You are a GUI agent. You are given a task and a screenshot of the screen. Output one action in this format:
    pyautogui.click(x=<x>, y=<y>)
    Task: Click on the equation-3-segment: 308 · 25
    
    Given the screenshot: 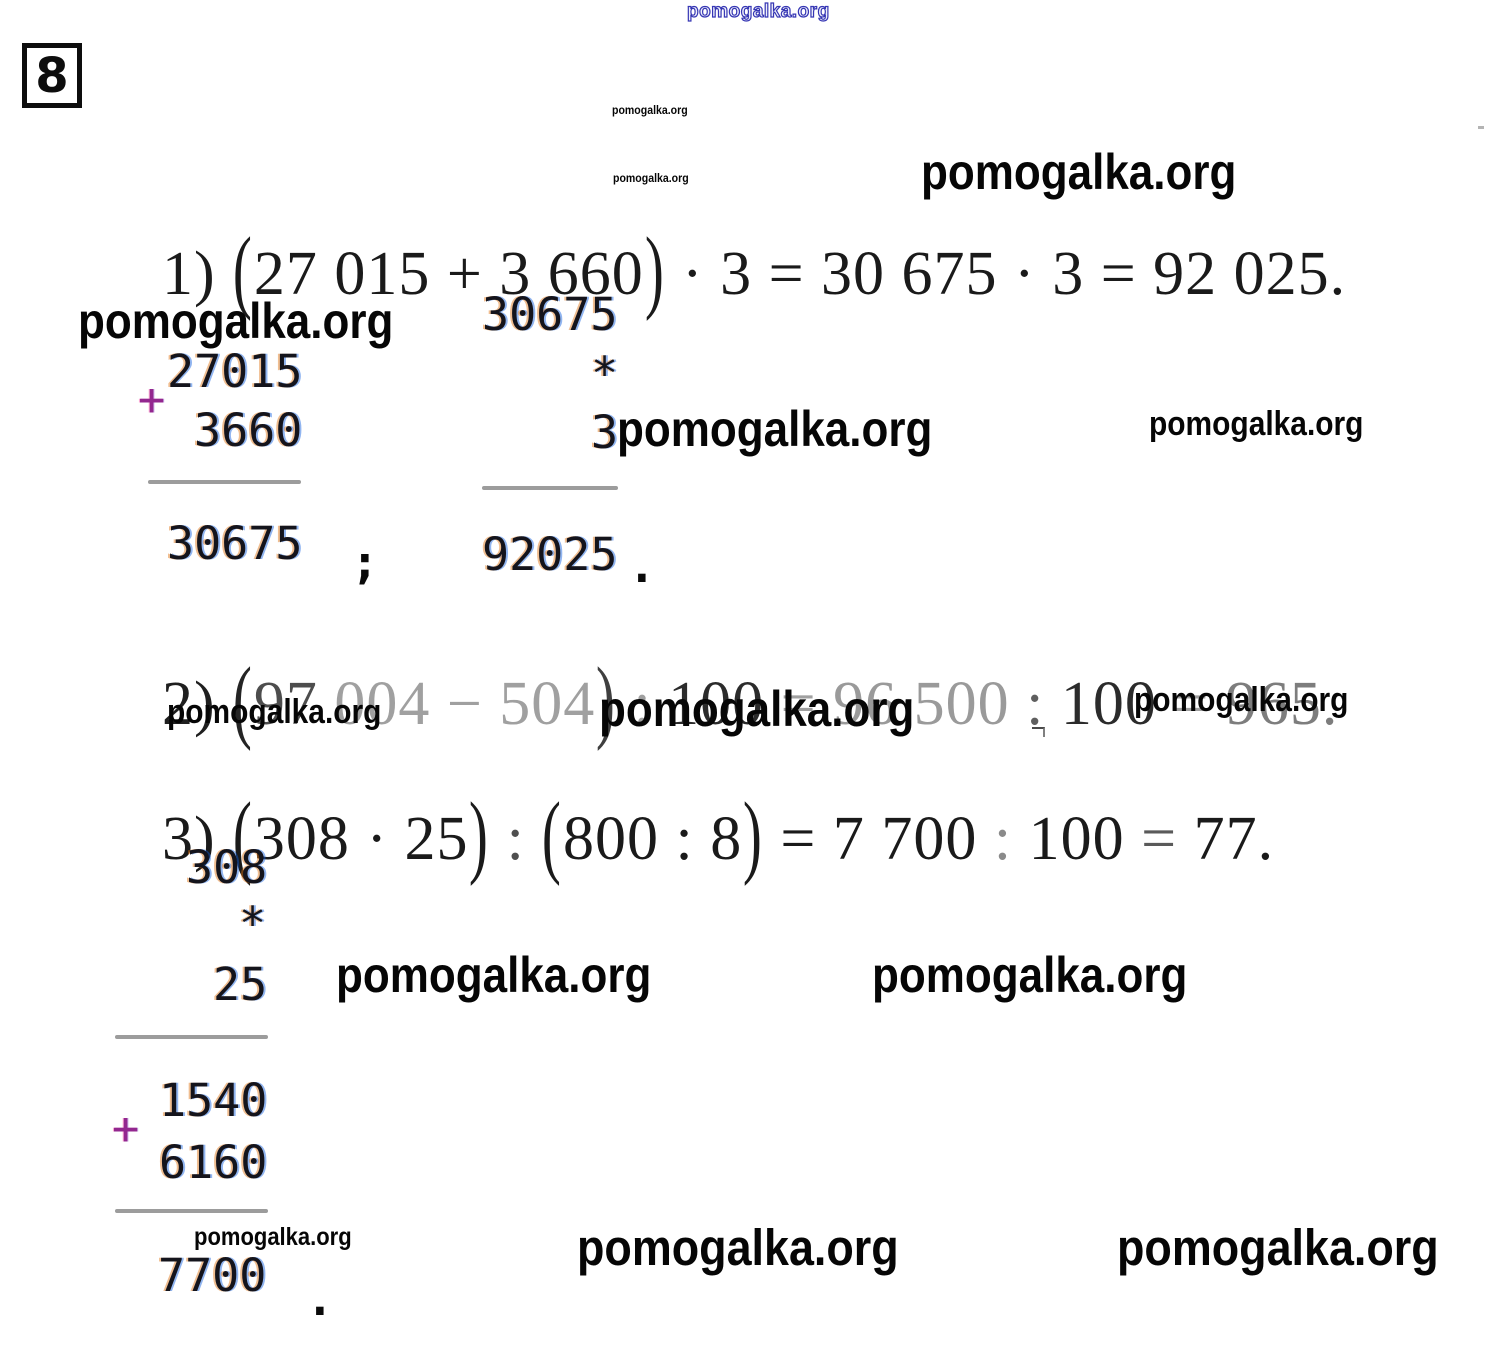 What is the action you would take?
    pyautogui.click(x=361, y=839)
    